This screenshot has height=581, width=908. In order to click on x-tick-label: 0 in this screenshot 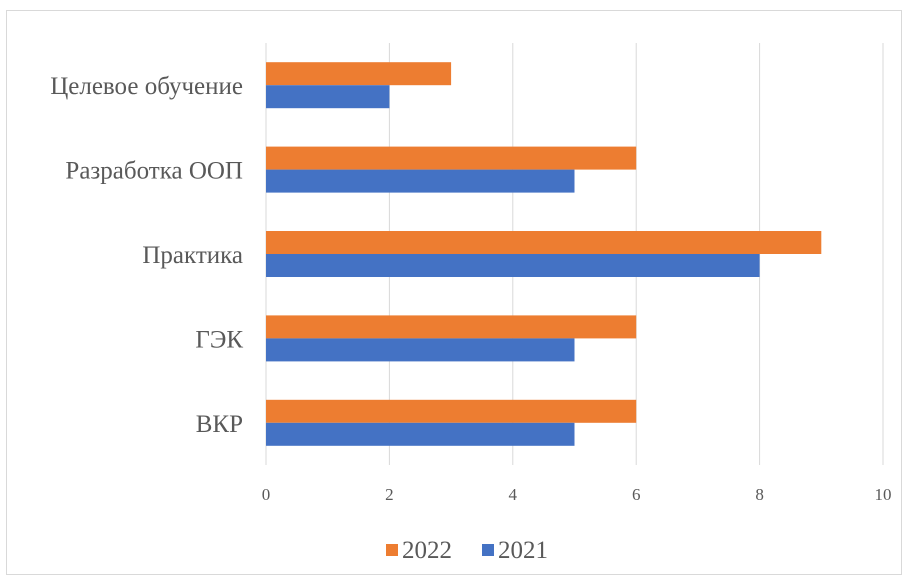, I will do `click(266, 494)`.